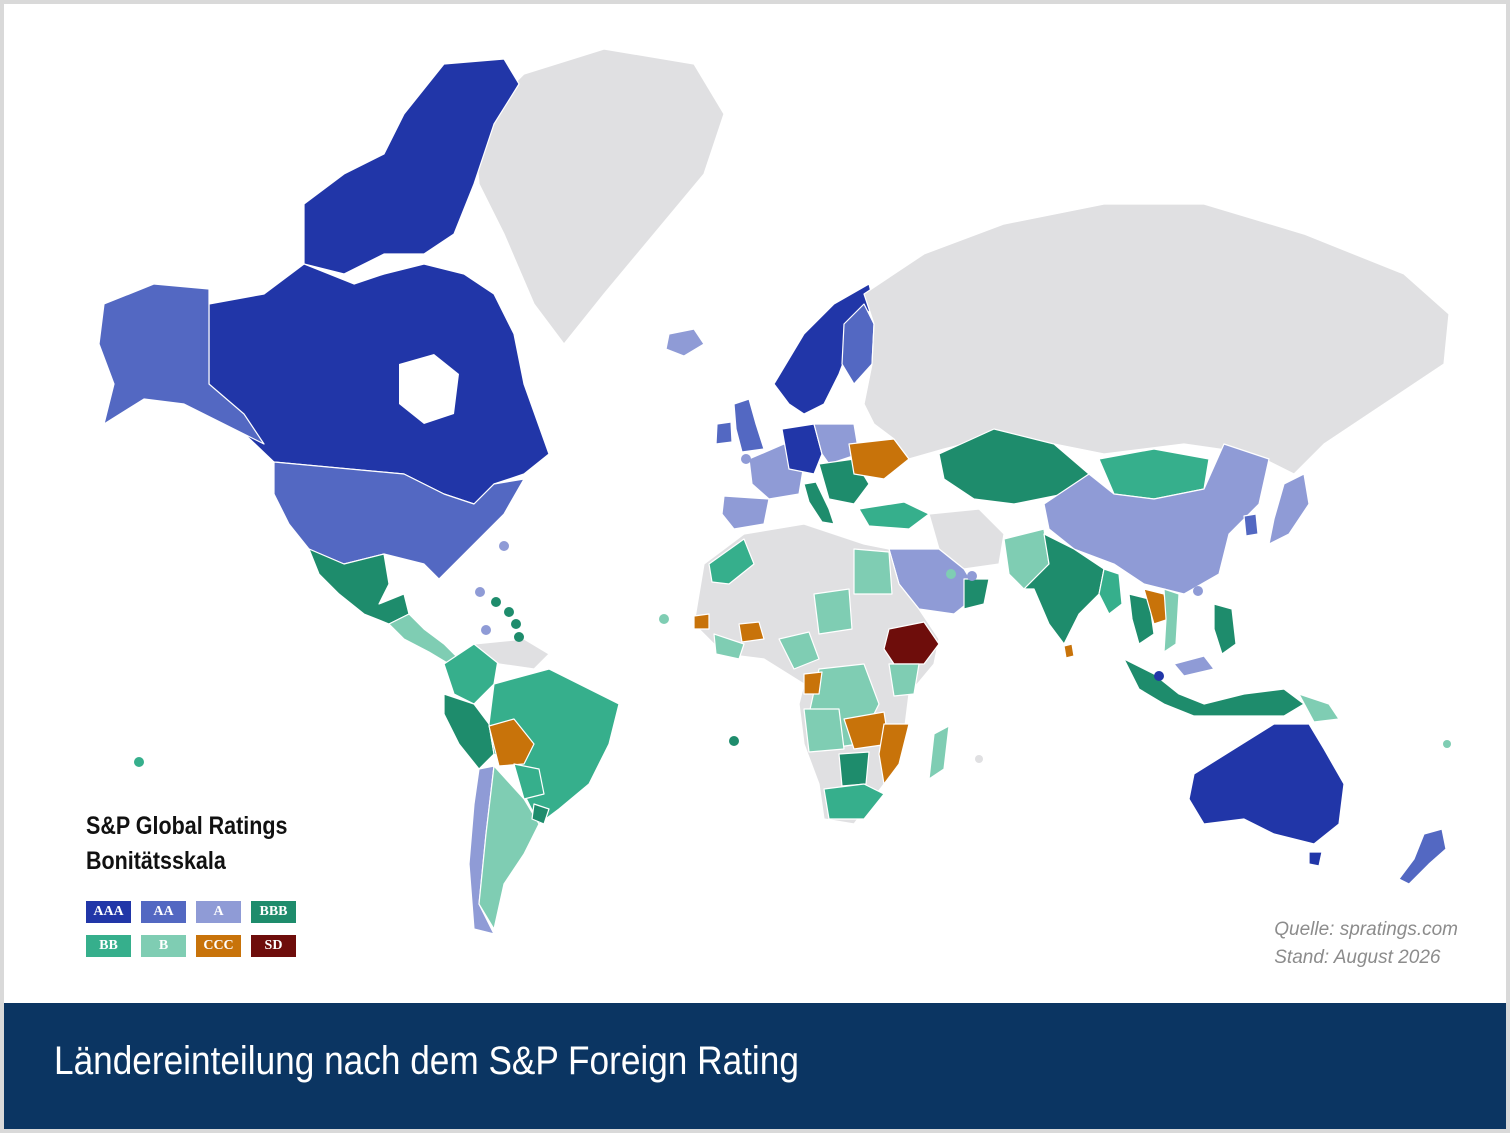 This screenshot has width=1510, height=1133. What do you see at coordinates (904, 680) in the screenshot?
I see `kenya` at bounding box center [904, 680].